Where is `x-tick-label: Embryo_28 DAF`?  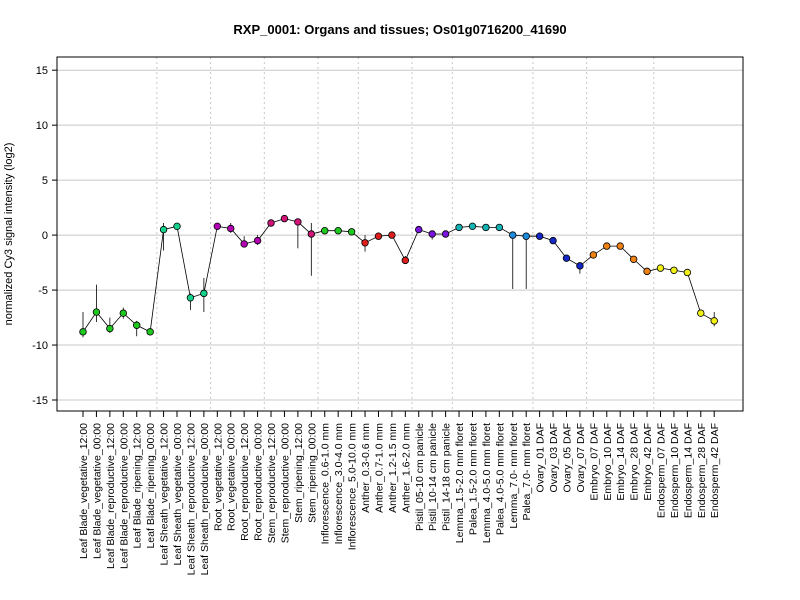 x-tick-label: Embryo_28 DAF is located at coordinates (635, 462).